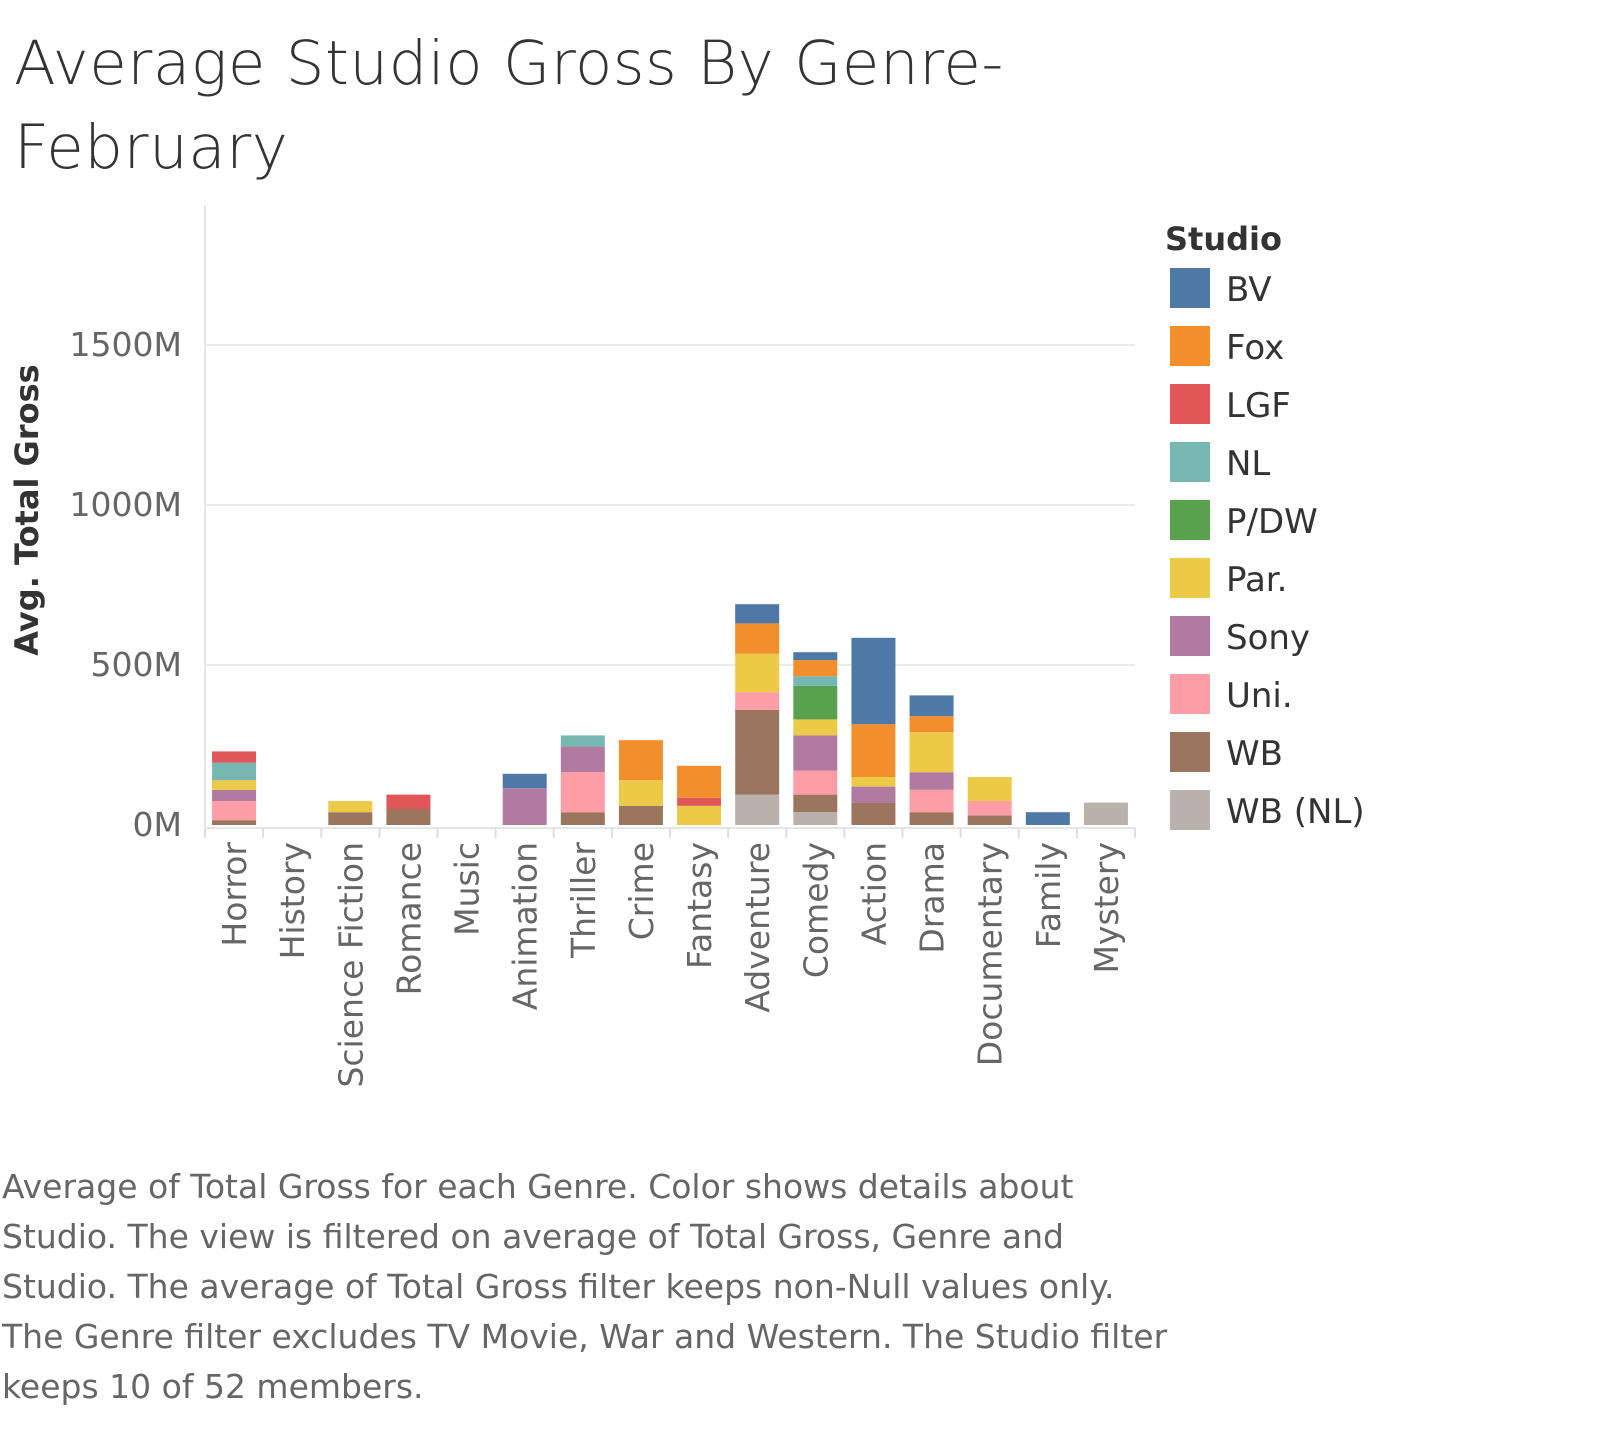 The width and height of the screenshot is (1620, 1431). Describe the element at coordinates (350, 818) in the screenshot. I see `bar-segment-science-fiction-wb` at that location.